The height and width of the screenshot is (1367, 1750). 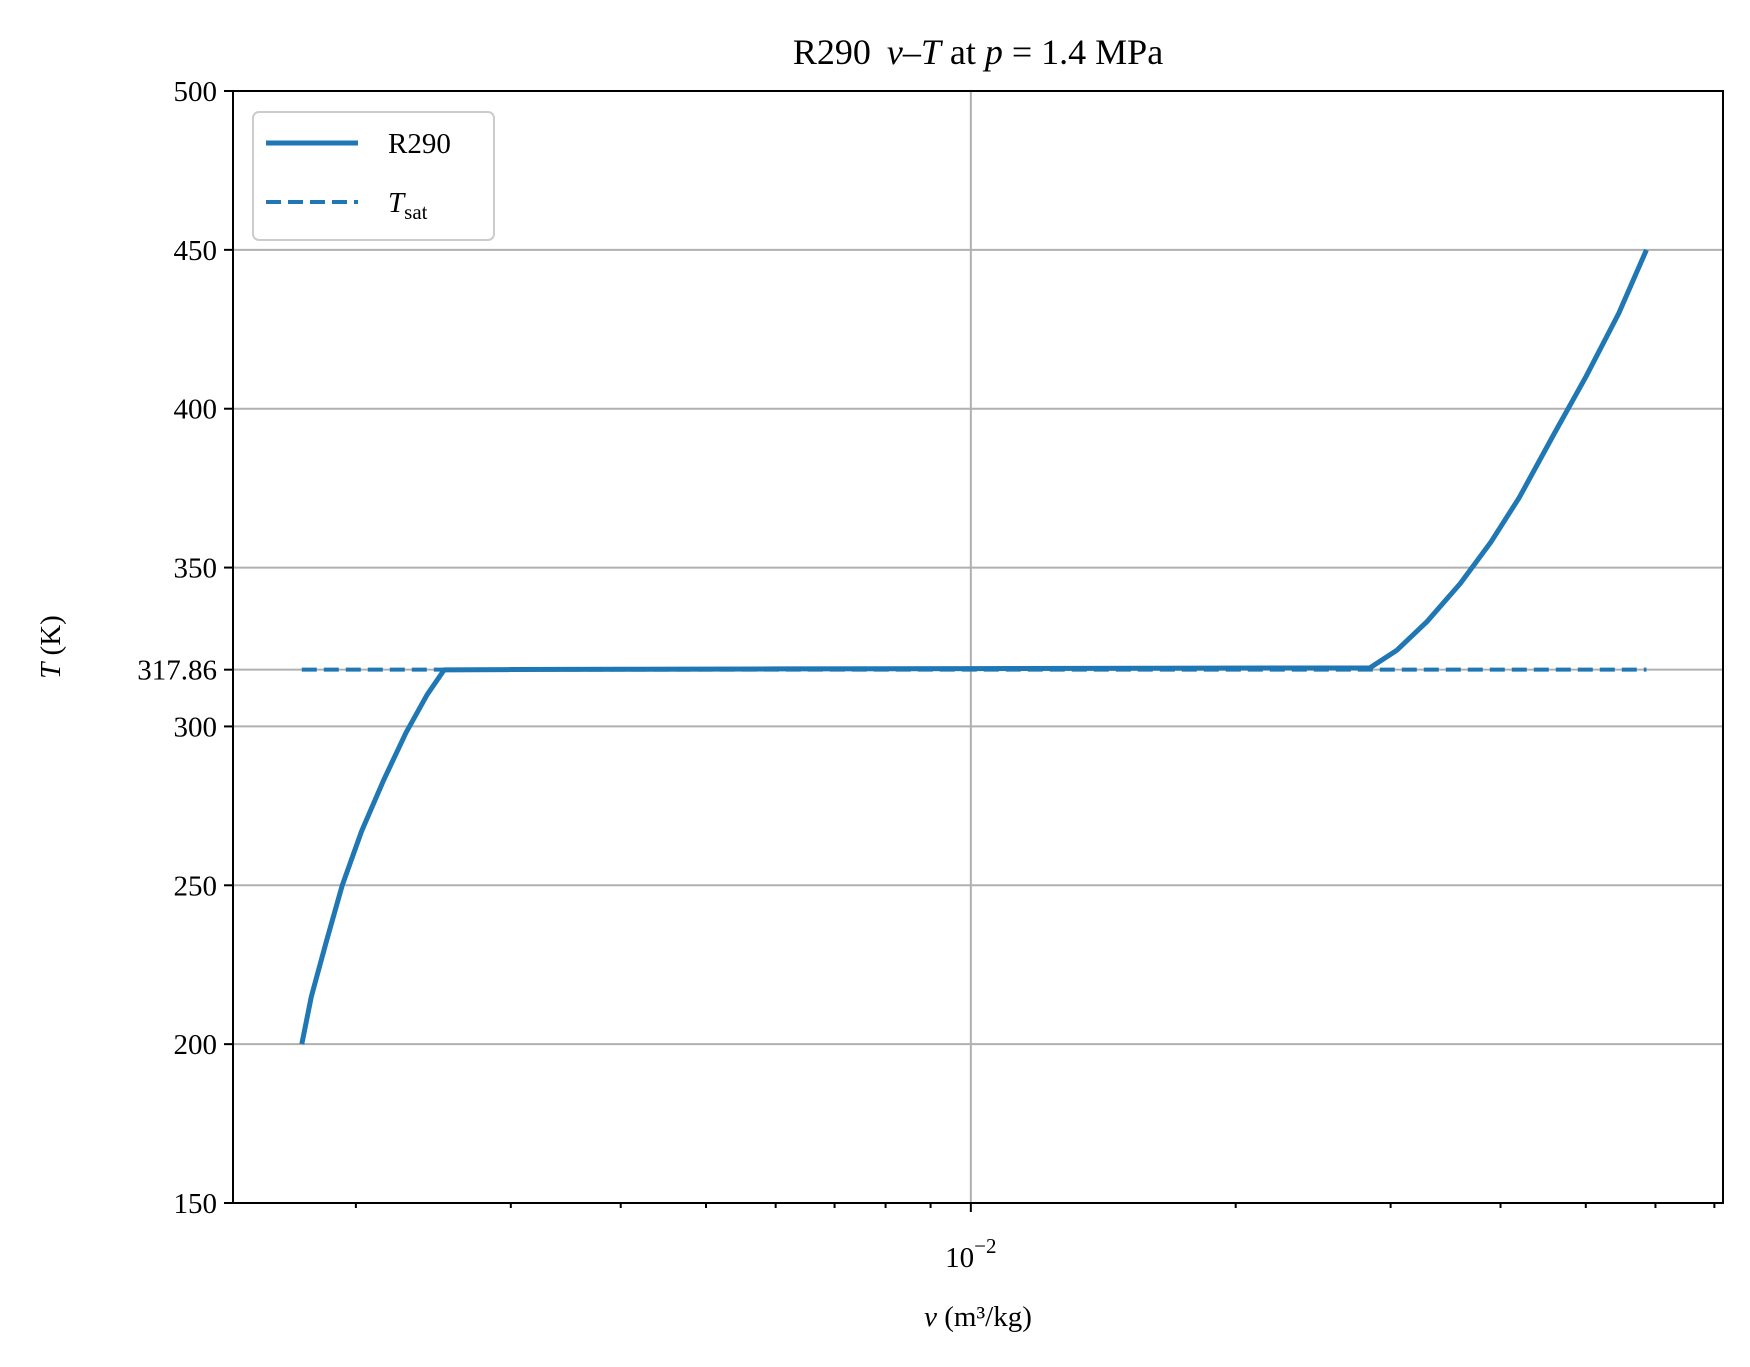 I want to click on legend-label-r290: R290, so click(x=419, y=144).